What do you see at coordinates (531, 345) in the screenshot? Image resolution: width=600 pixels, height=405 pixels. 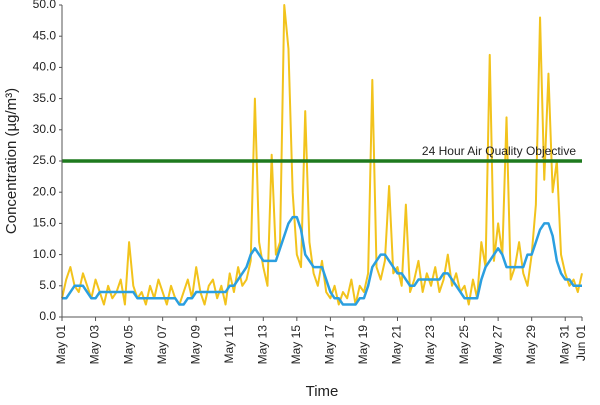 I see `x-tick-label: May 29` at bounding box center [531, 345].